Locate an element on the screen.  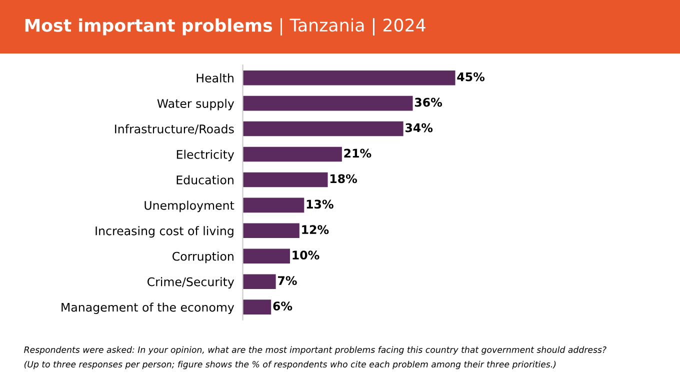
y-tick-label: Corruption is located at coordinates (203, 258).